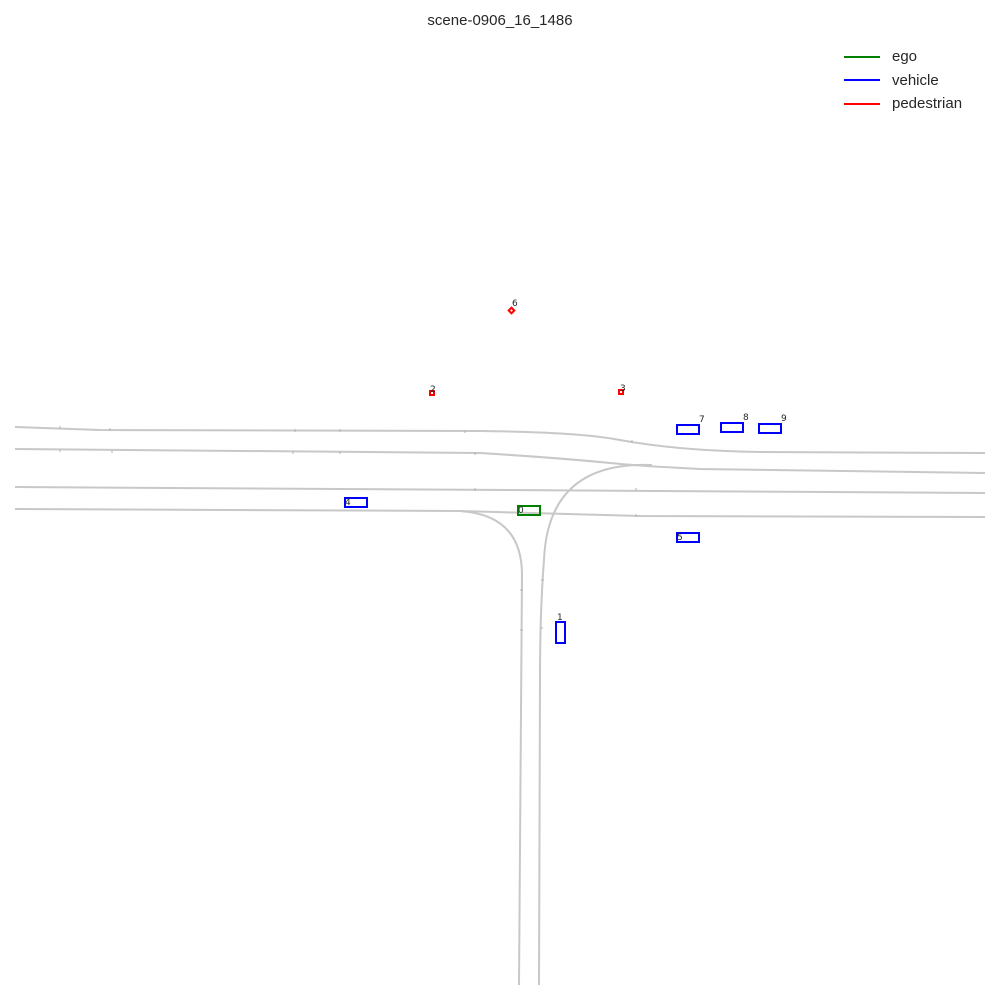 The height and width of the screenshot is (1000, 1000). I want to click on legend-swatch-pedestrian, so click(862, 103).